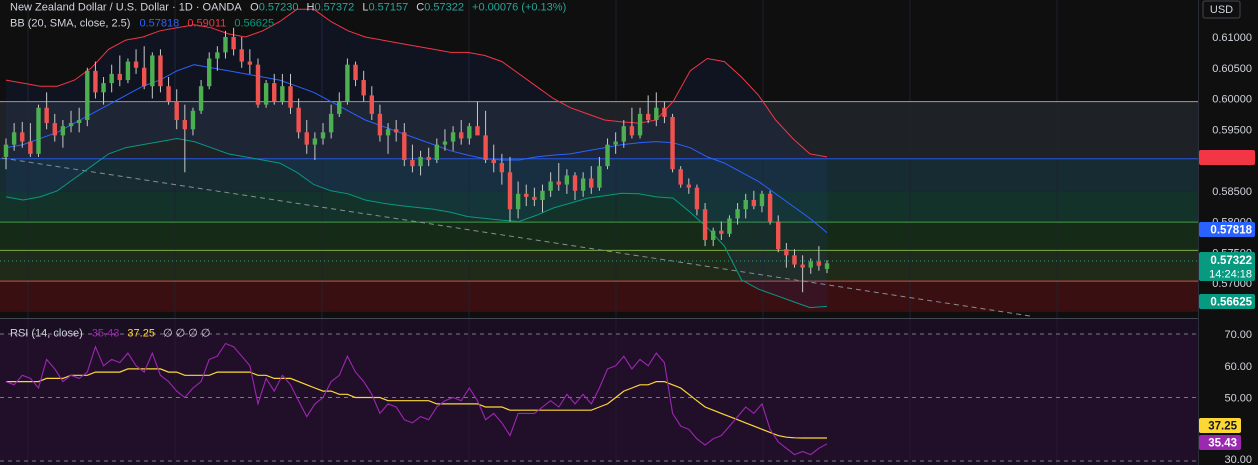 This screenshot has height=465, width=1258. I want to click on currency-button, so click(1221, 9).